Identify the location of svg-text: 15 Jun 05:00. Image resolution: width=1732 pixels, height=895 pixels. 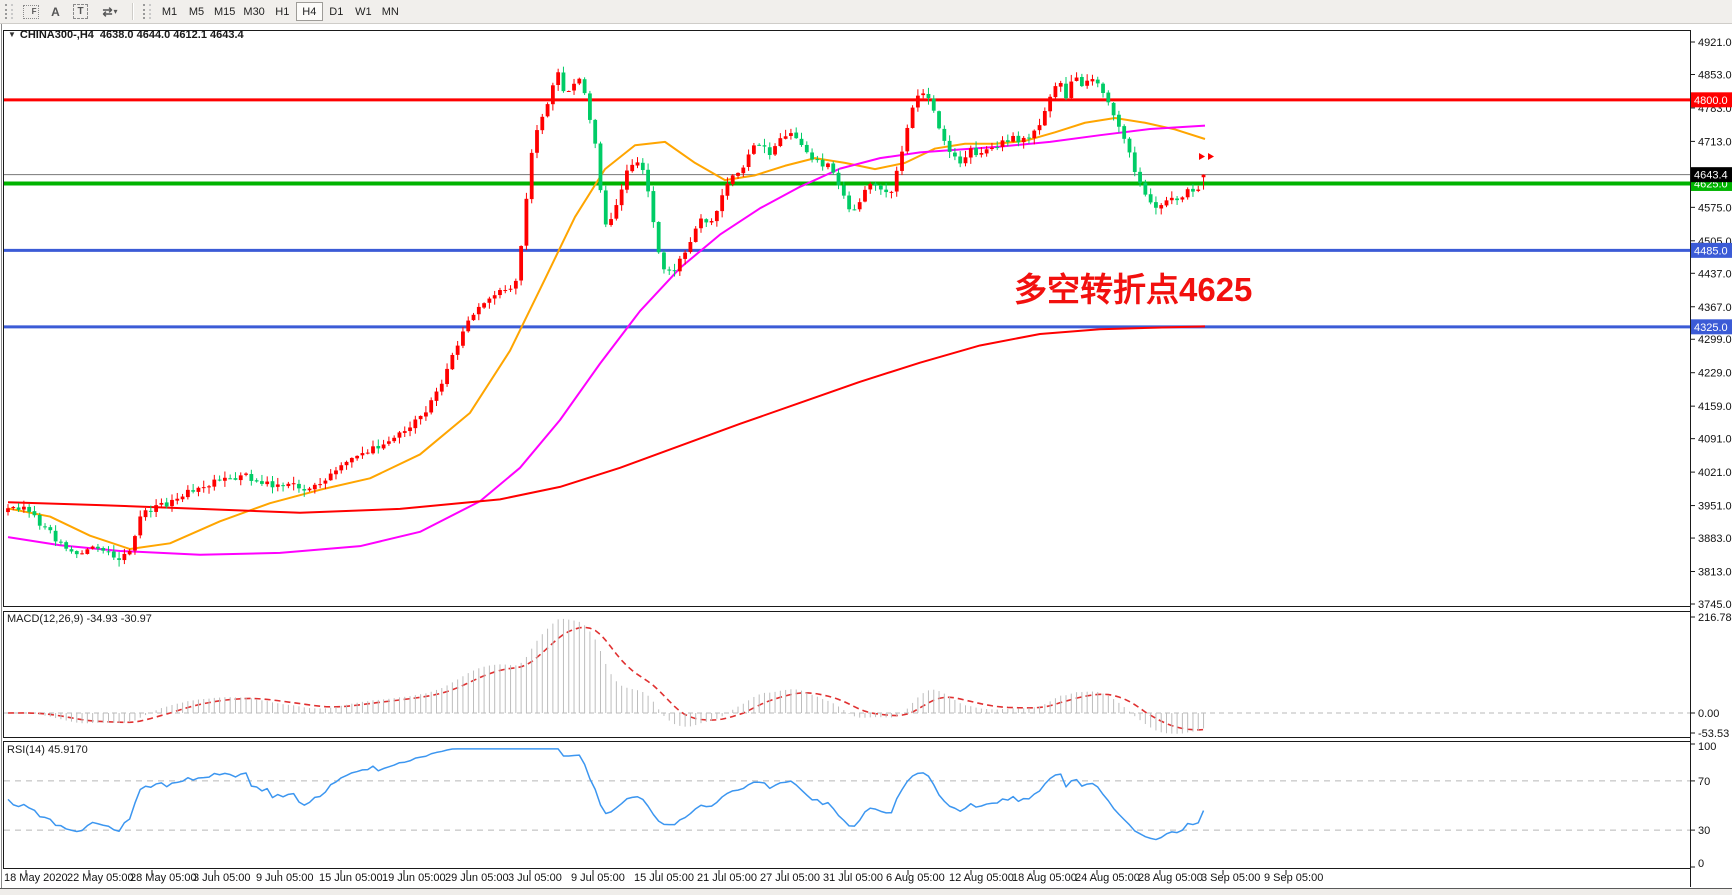
(351, 878).